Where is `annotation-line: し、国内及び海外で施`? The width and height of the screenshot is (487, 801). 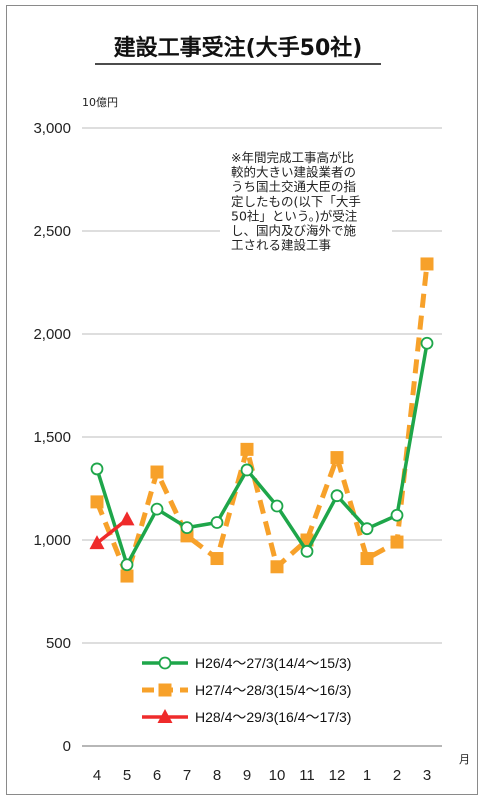 annotation-line: し、国内及び海外で施 is located at coordinates (294, 230).